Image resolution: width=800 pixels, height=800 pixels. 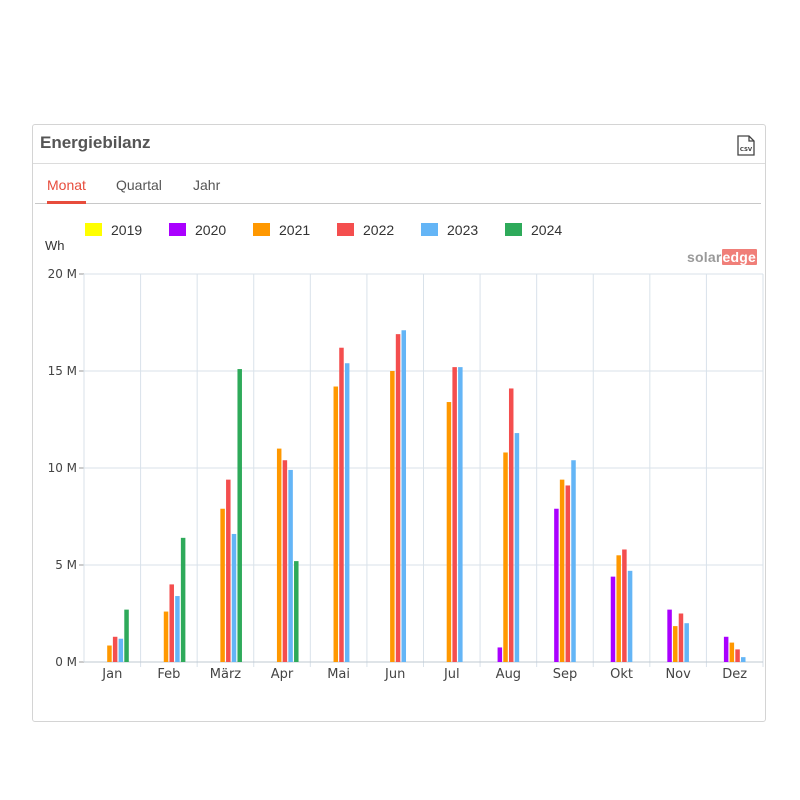 I want to click on bar-2023-Apr, so click(x=290, y=565).